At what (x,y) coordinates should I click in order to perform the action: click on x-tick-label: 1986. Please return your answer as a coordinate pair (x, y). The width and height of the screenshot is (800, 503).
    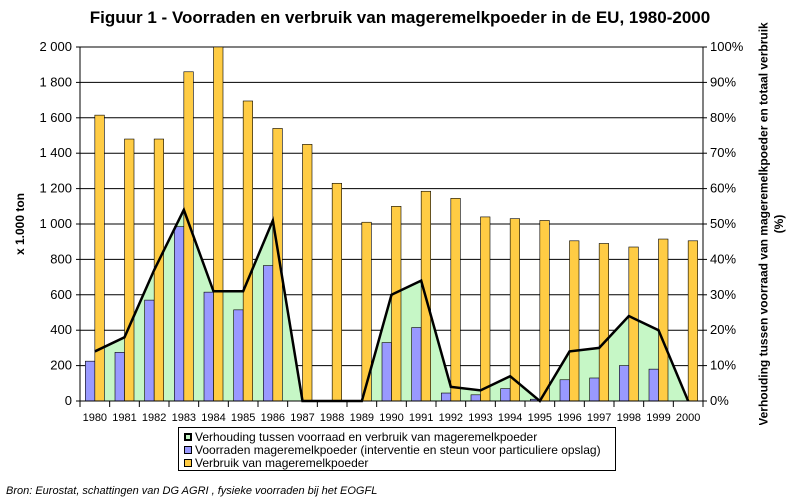
    Looking at the image, I should click on (273, 418).